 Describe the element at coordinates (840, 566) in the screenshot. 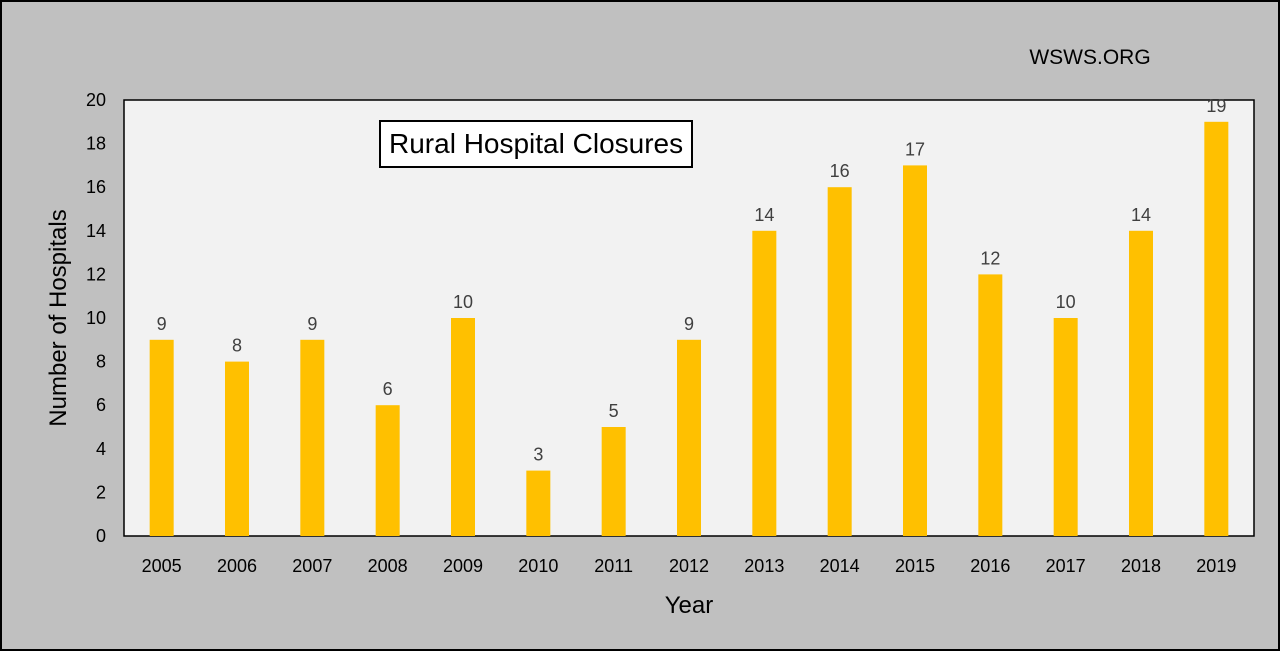

I see `x-tick-label-2014: 2014` at that location.